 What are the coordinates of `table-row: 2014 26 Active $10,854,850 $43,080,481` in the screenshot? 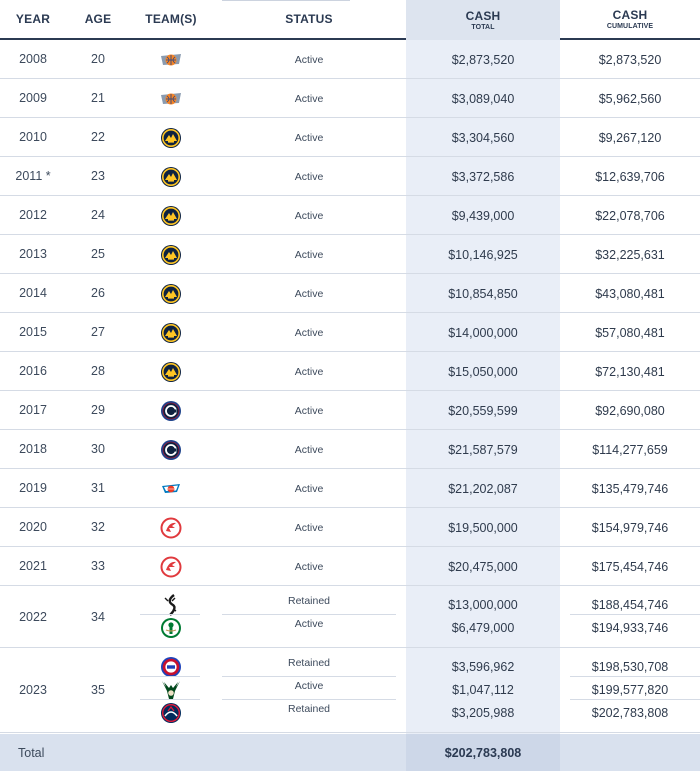 It's located at (350, 293).